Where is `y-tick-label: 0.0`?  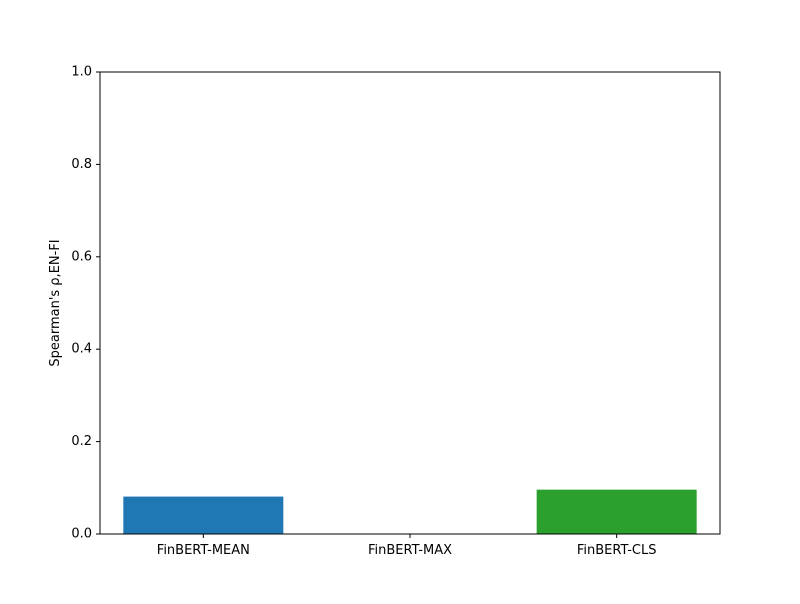 y-tick-label: 0.0 is located at coordinates (81, 534).